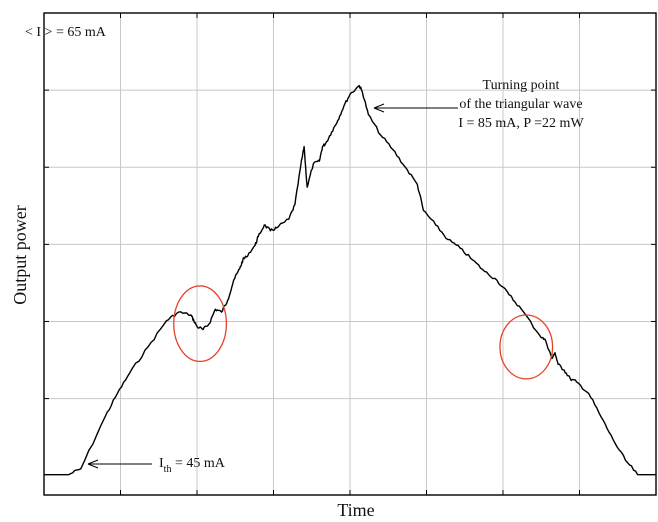 This screenshot has height=522, width=658. What do you see at coordinates (20, 254) in the screenshot?
I see `y-axis-label: Output power` at bounding box center [20, 254].